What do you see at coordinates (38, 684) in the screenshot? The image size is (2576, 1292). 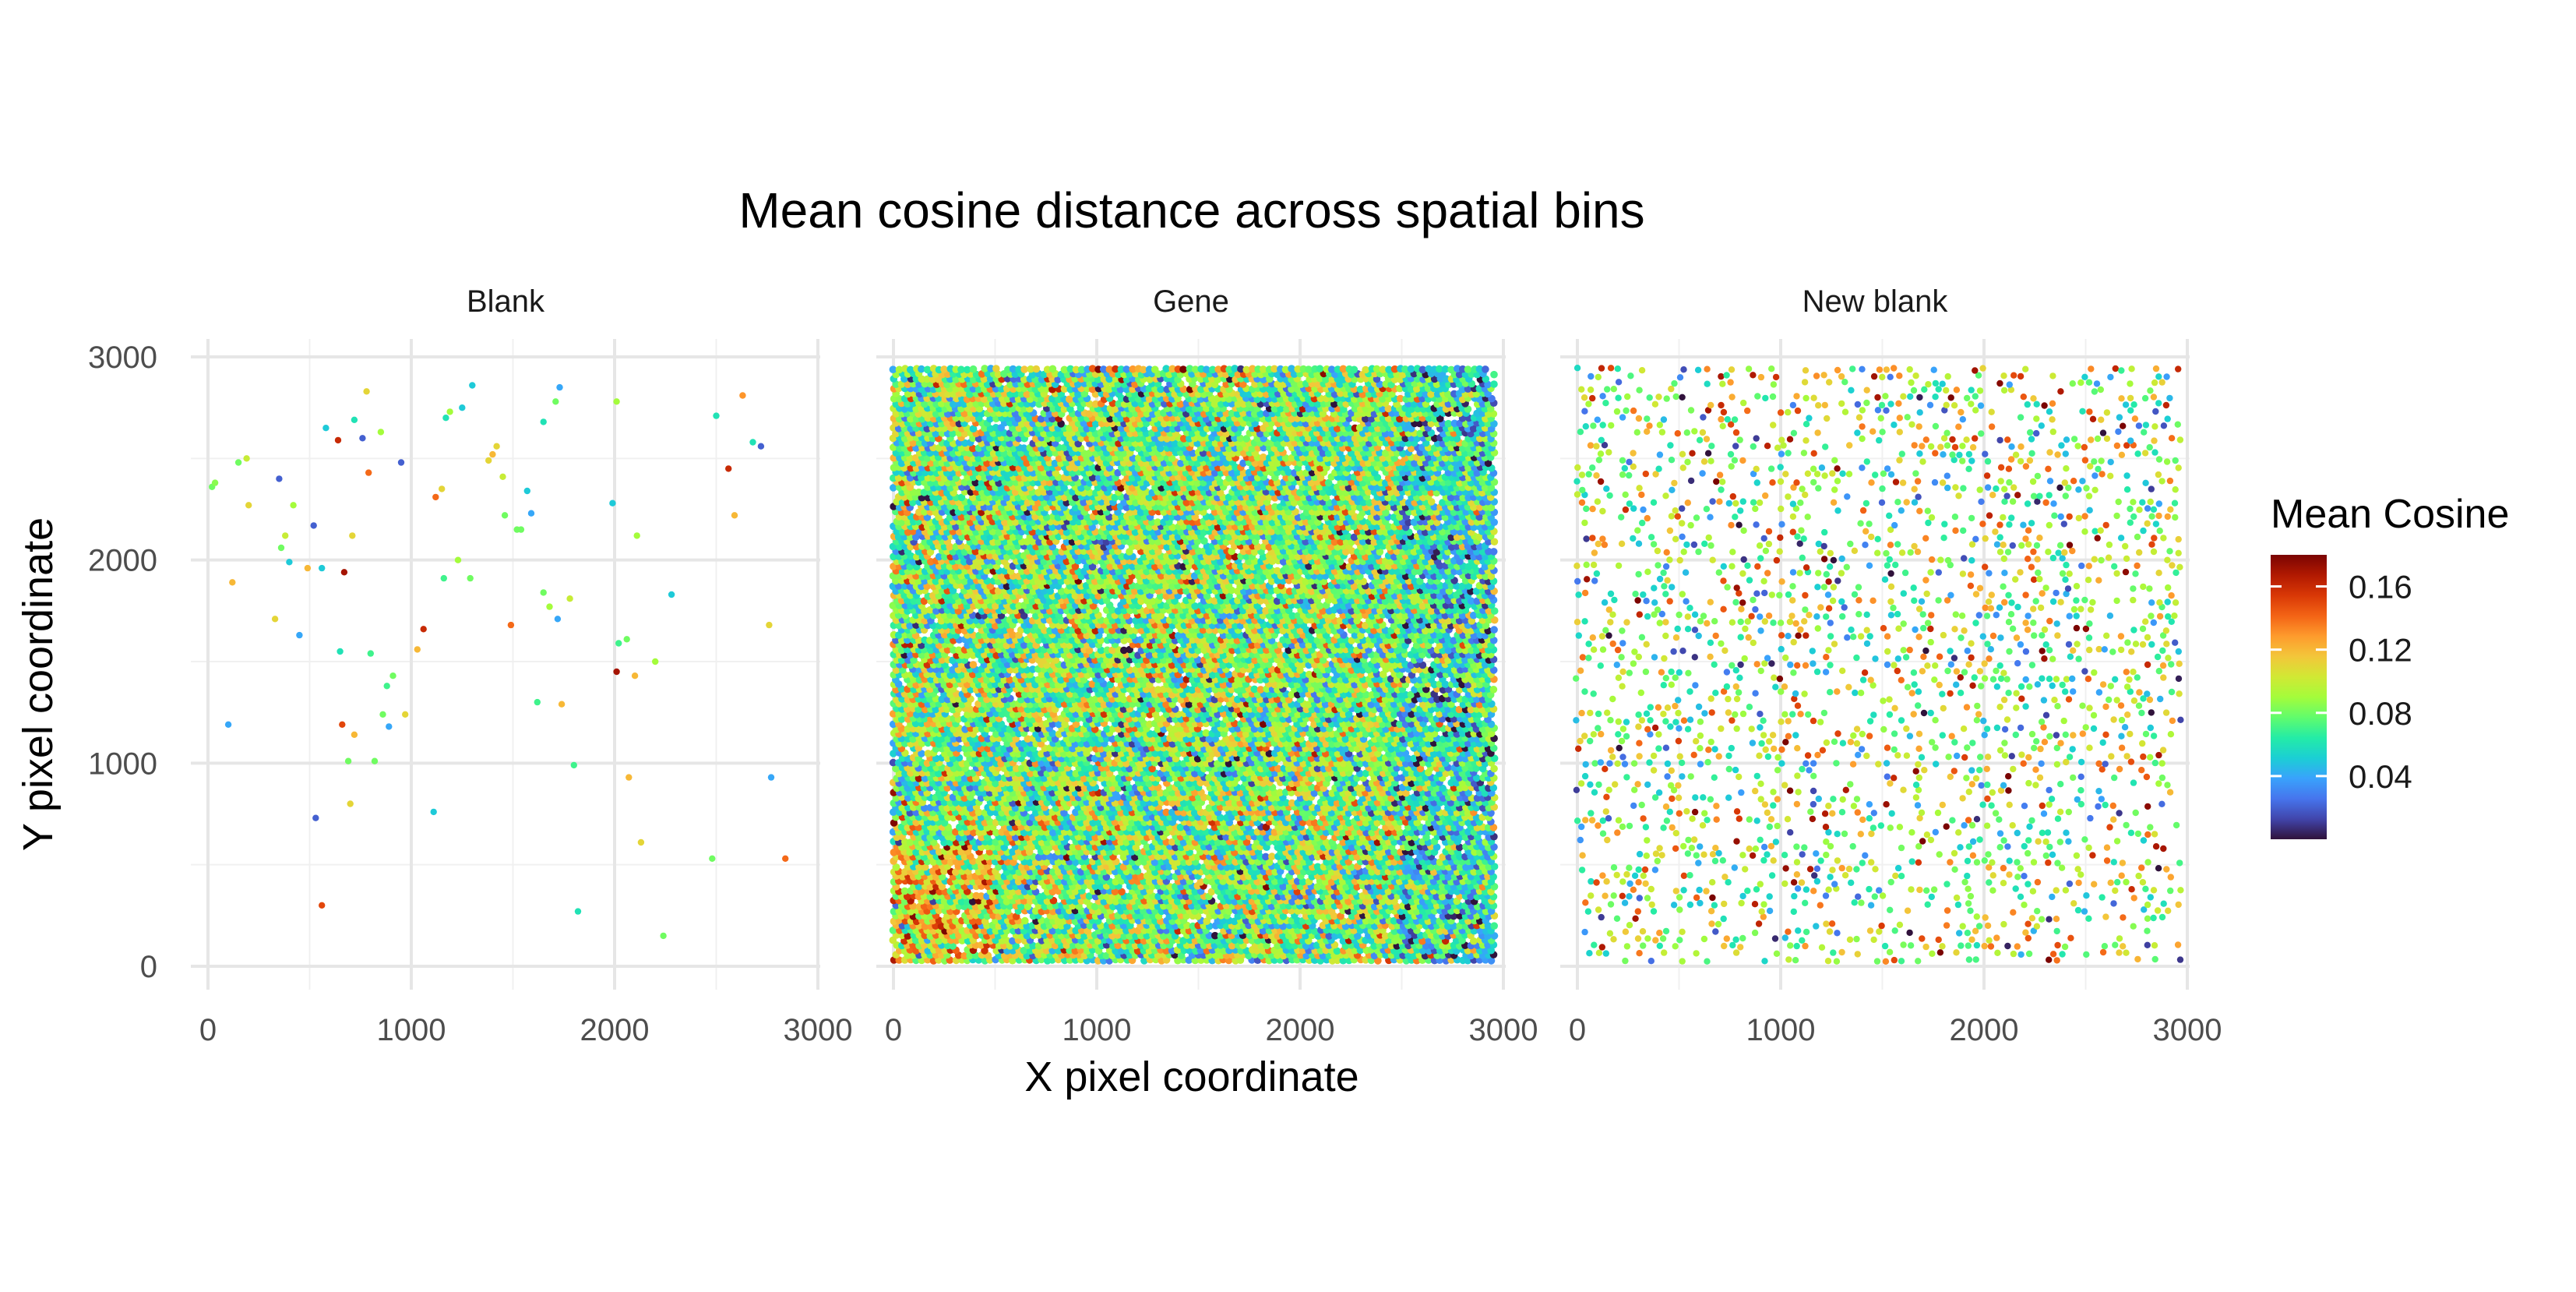 I see `y-axis-label: Y pixel coordinate` at bounding box center [38, 684].